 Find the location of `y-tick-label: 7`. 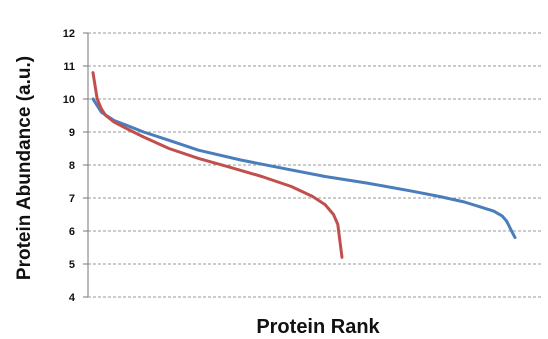

y-tick-label: 7 is located at coordinates (72, 199).